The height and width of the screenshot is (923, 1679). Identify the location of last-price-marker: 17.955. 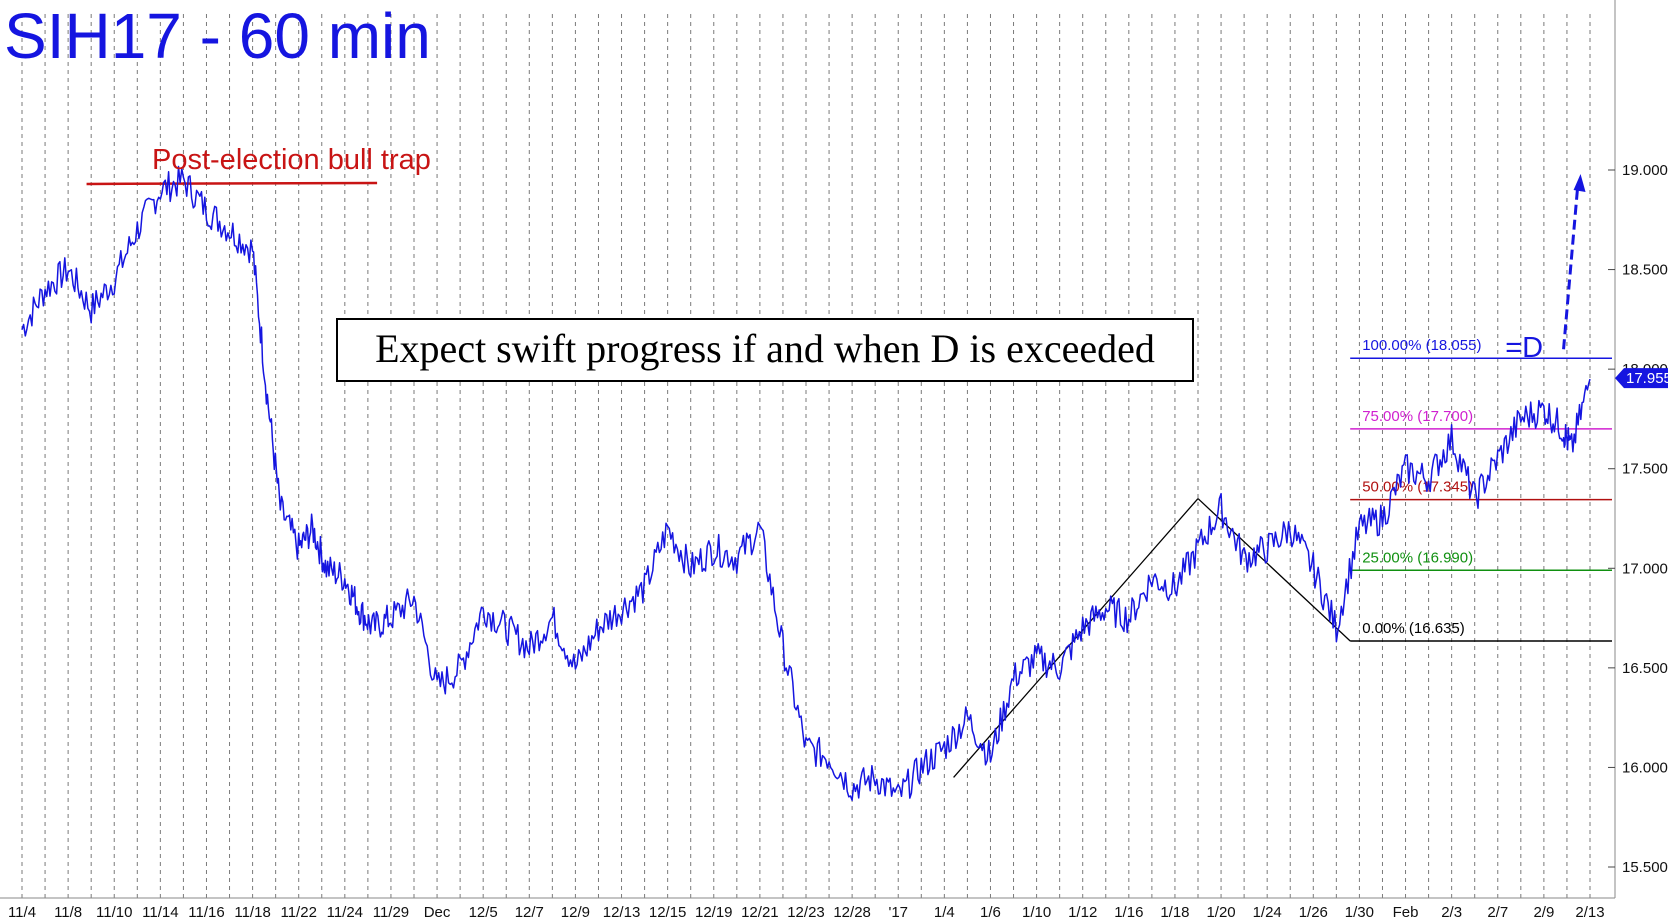
(1643, 378).